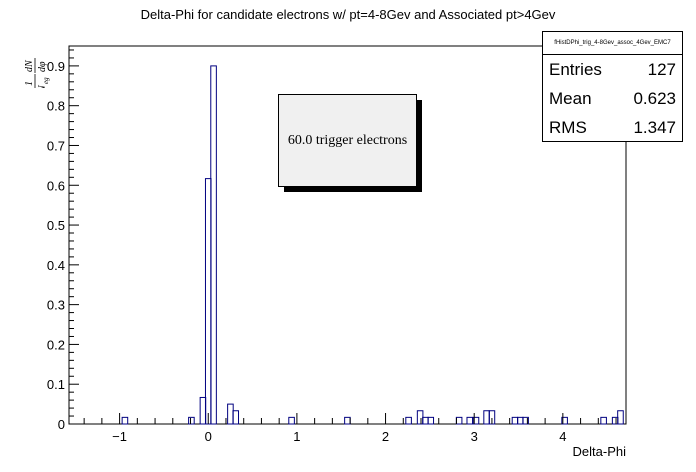 The height and width of the screenshot is (472, 696). Describe the element at coordinates (575, 69) in the screenshot. I see `stats-entries-label: Entries` at that location.